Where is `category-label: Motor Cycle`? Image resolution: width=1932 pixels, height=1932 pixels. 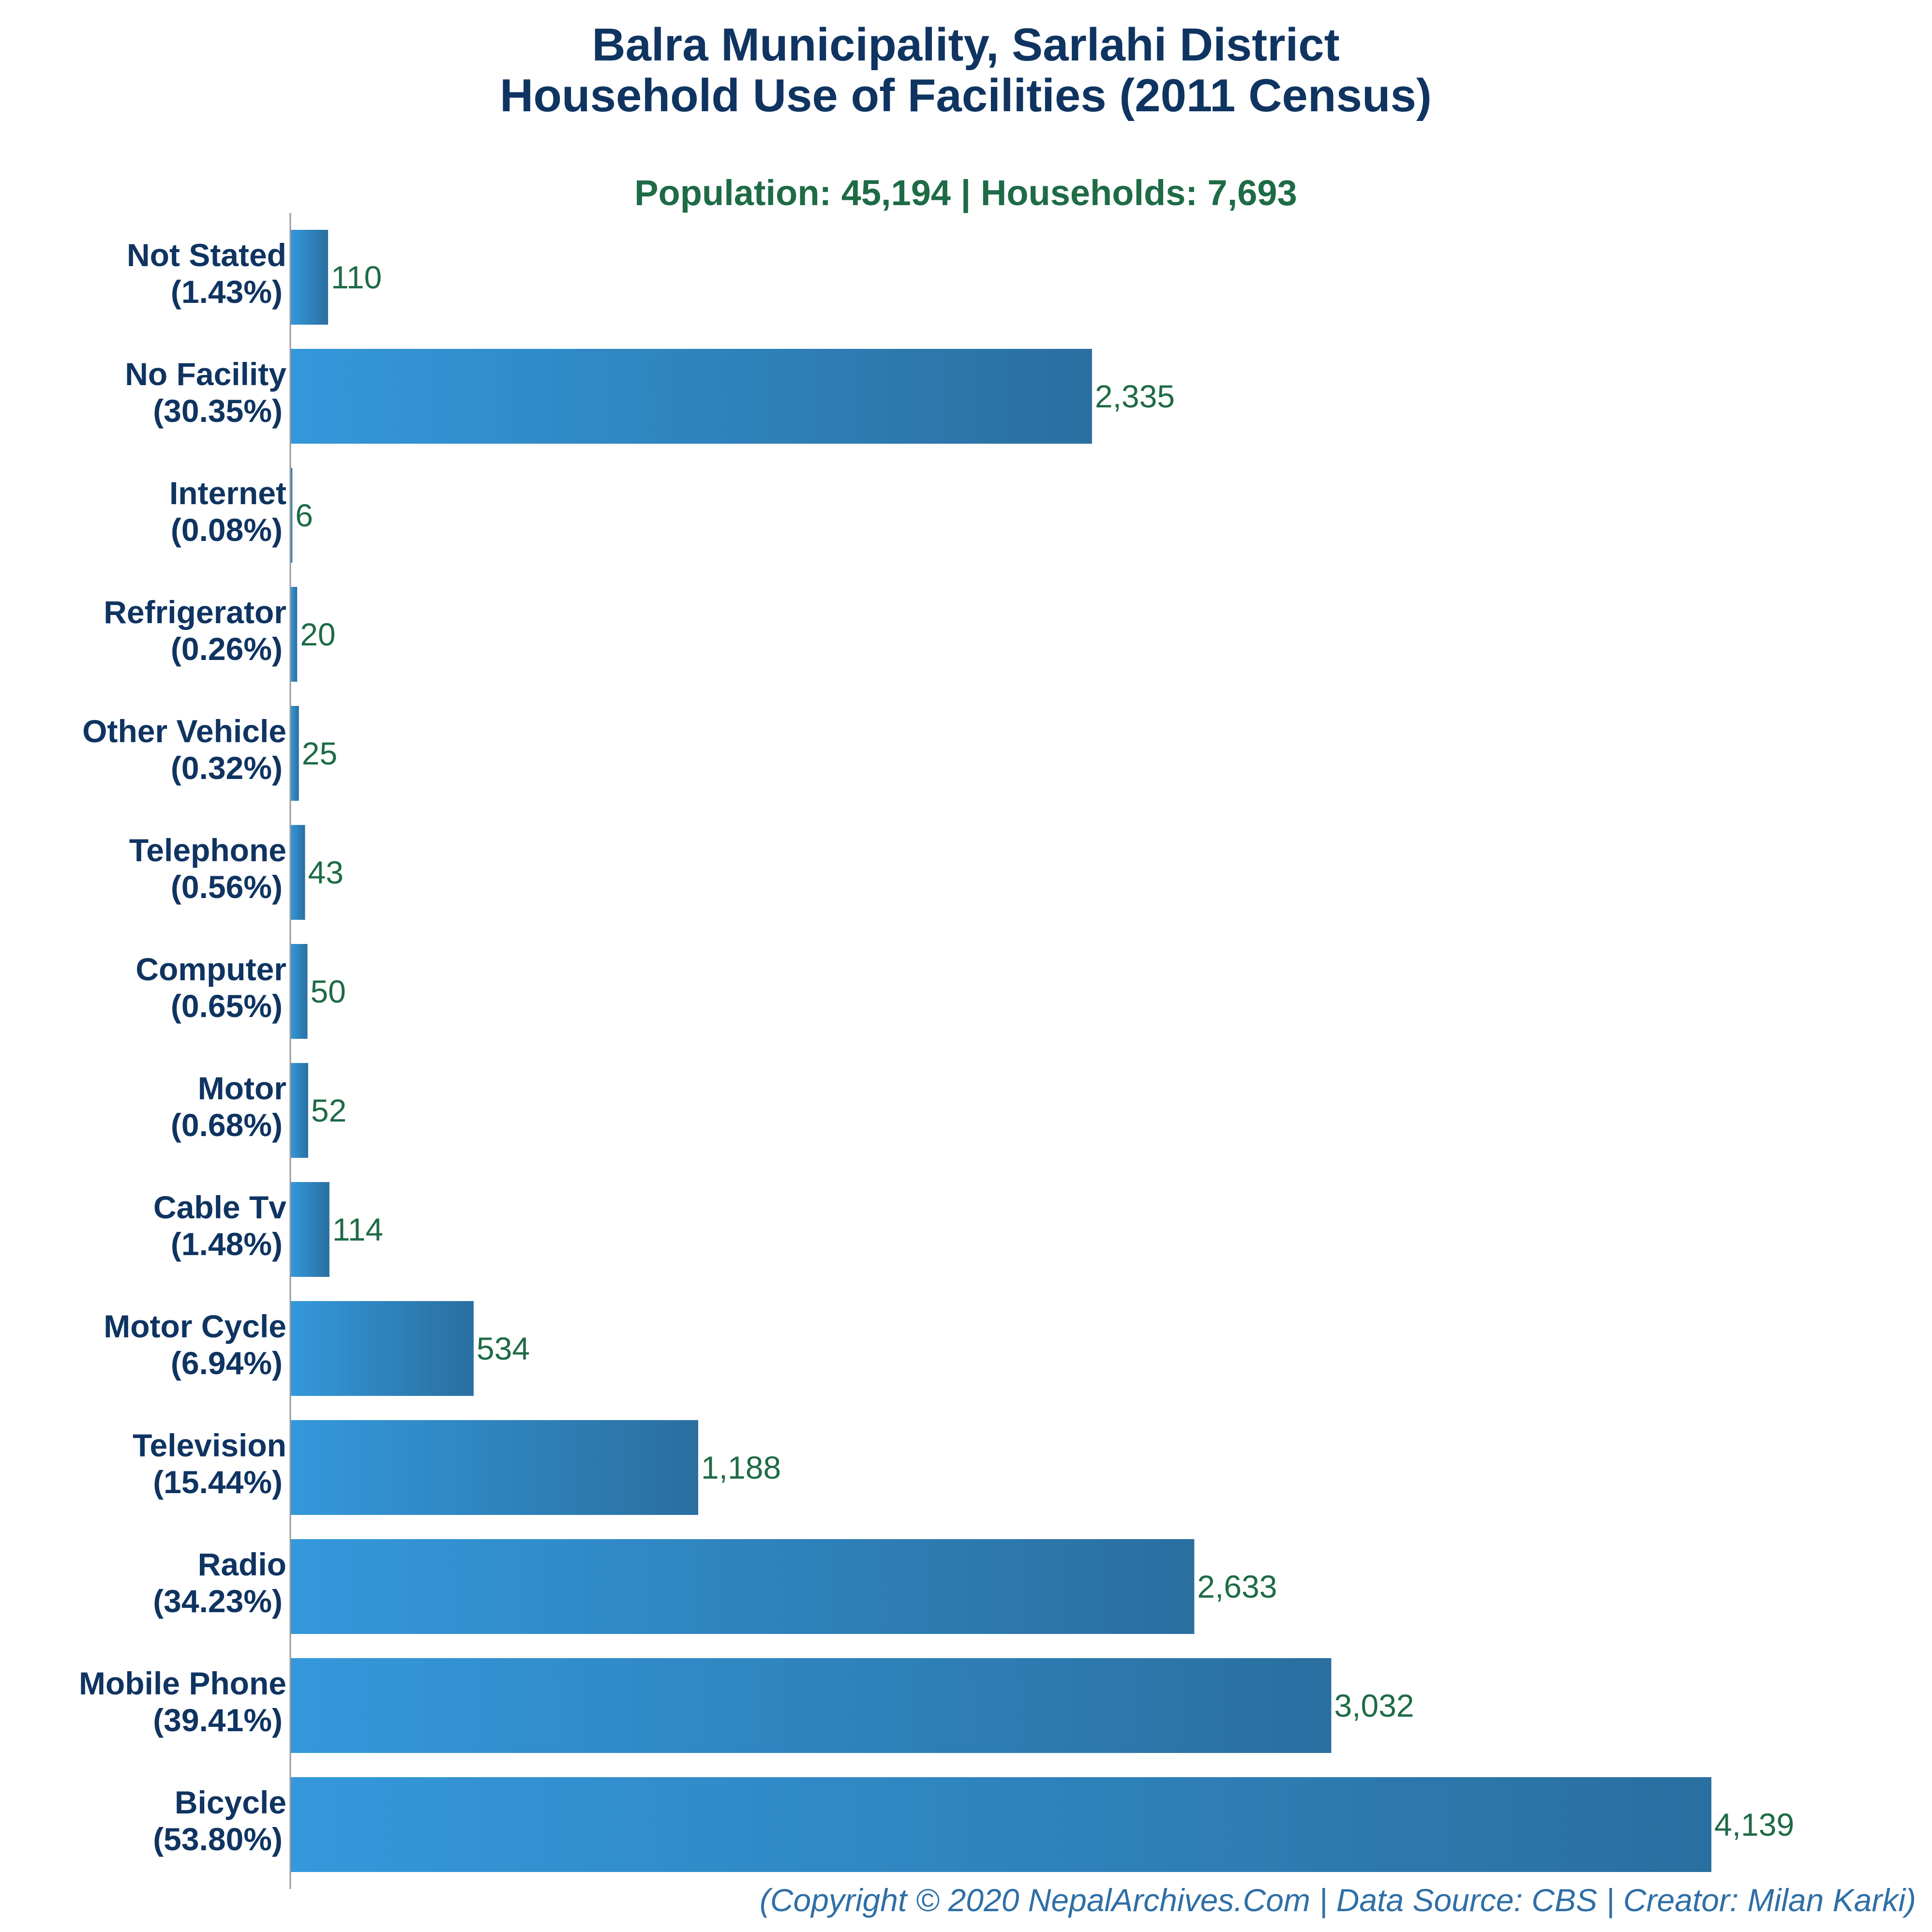
category-label: Motor Cycle is located at coordinates (195, 1326).